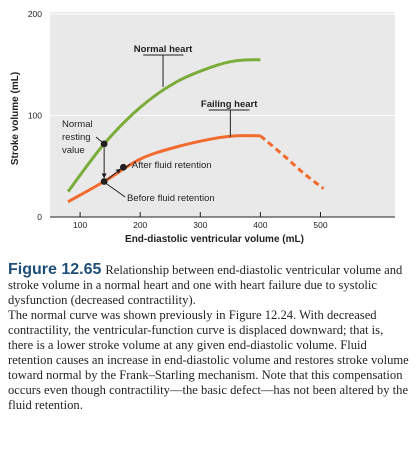 The image size is (417, 455). I want to click on normal-resting-label-line1: Normal, so click(77, 124).